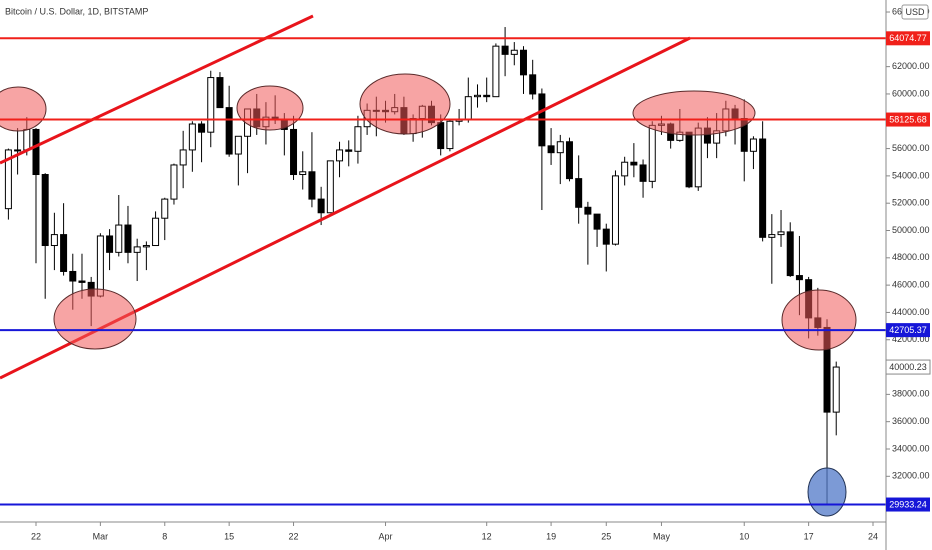 This screenshot has width=932, height=550. What do you see at coordinates (157, 89) in the screenshot?
I see `trend-line` at bounding box center [157, 89].